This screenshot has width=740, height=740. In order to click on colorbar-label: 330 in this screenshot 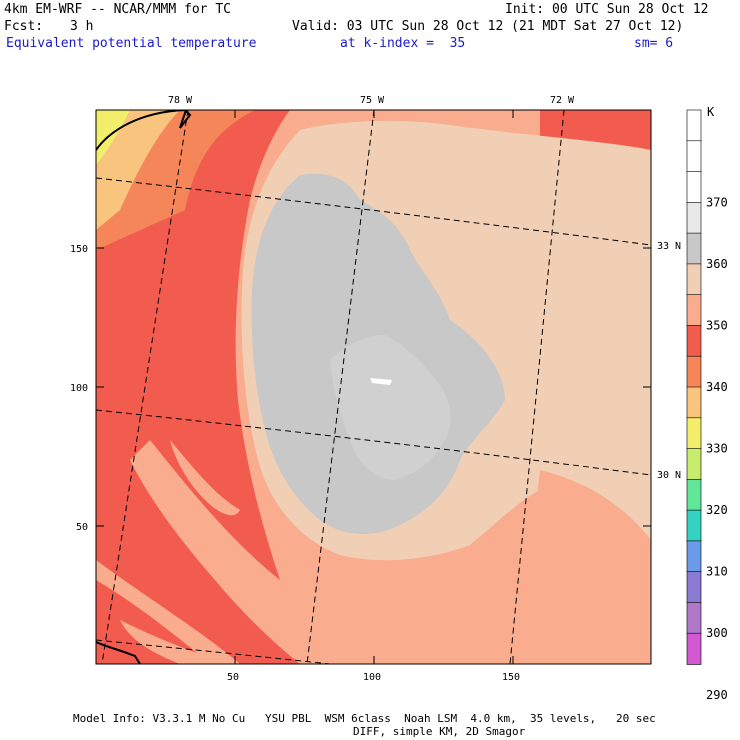, I will do `click(717, 449)`.